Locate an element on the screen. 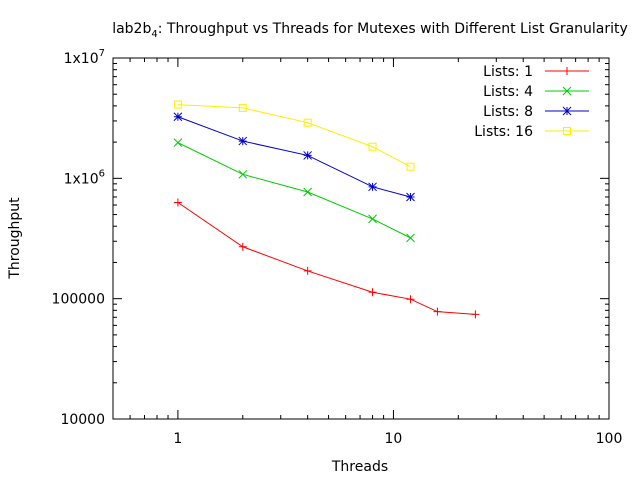 The width and height of the screenshot is (640, 480). x-tick-label: 10 is located at coordinates (394, 439).